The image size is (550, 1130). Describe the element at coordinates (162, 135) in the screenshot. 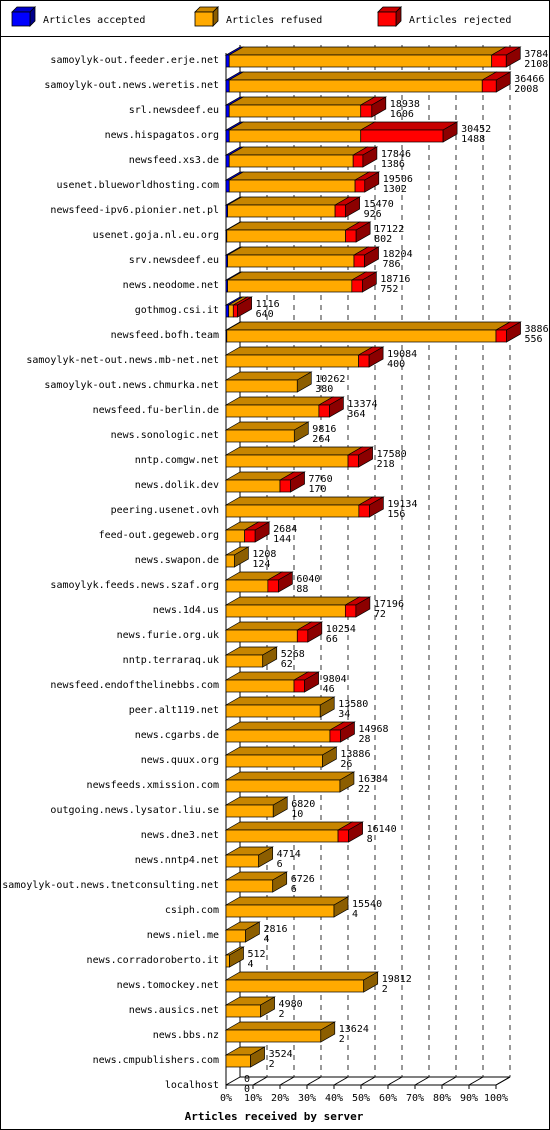

I see `server-label: news.hispagatos.org` at that location.